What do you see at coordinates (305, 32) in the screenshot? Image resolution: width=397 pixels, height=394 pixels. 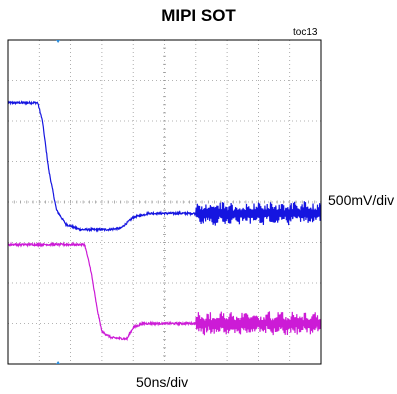 I see `figure-tag: toc13` at bounding box center [305, 32].